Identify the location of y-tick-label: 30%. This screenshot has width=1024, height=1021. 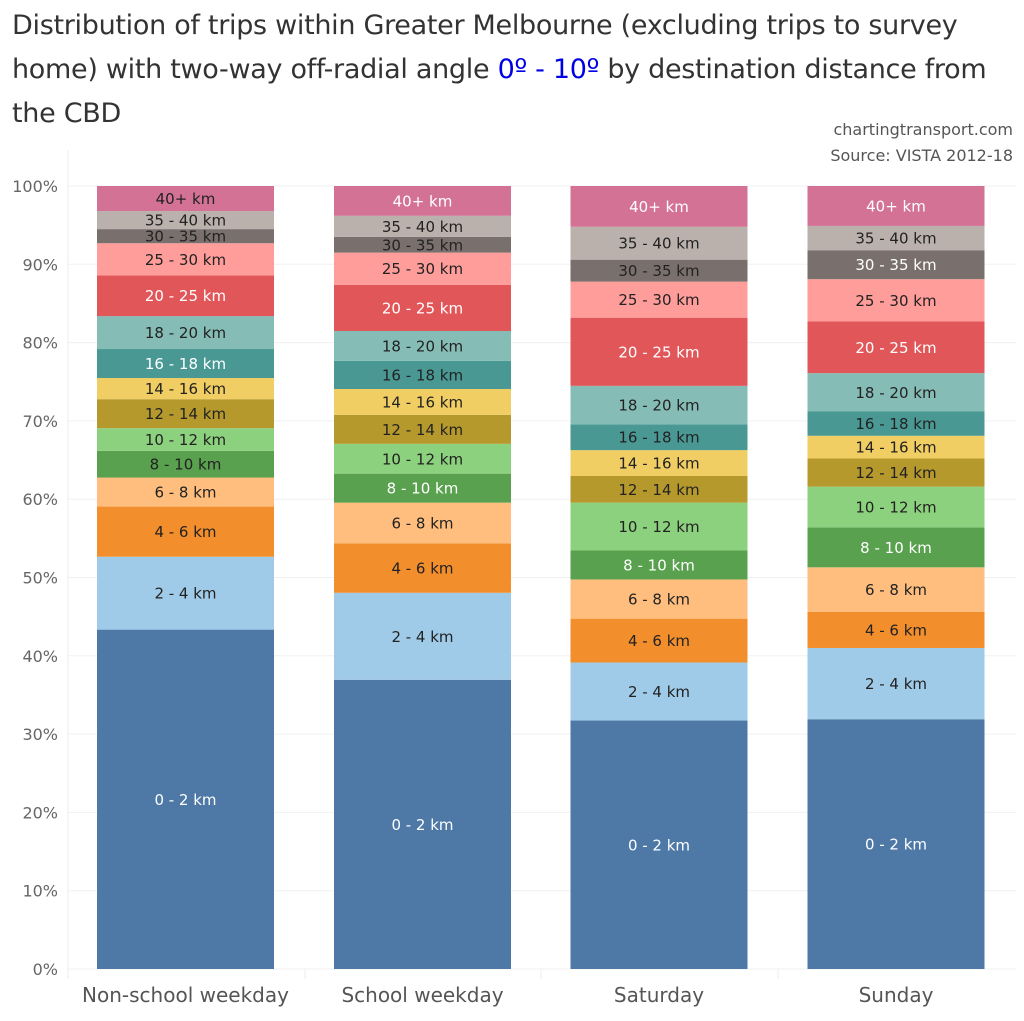
(40, 734).